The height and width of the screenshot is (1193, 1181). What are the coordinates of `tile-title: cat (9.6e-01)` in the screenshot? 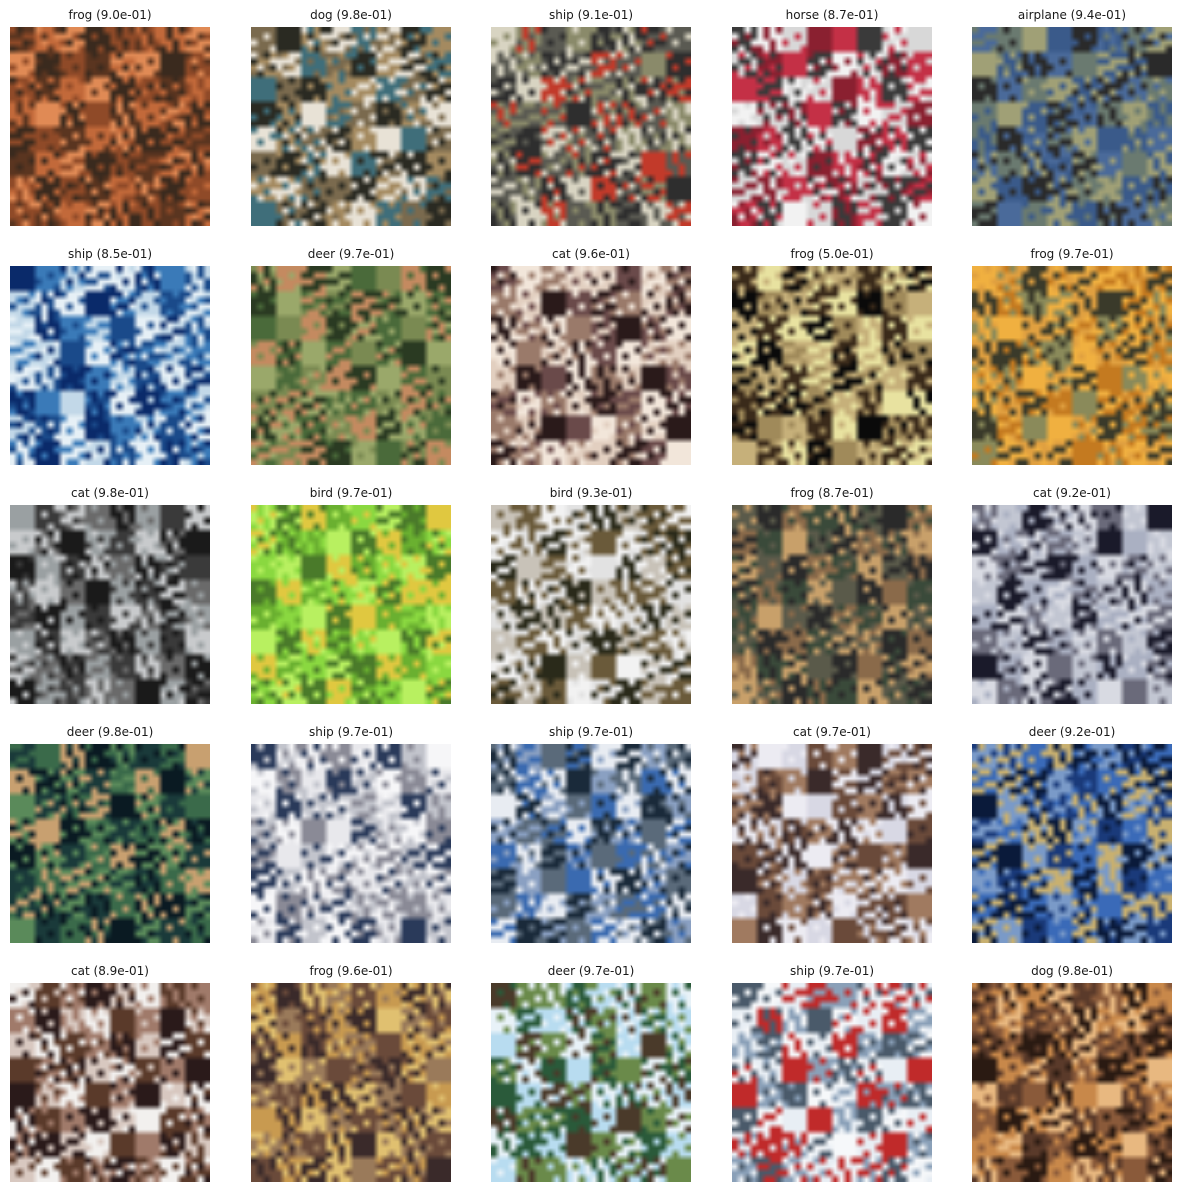 It's located at (591, 254).